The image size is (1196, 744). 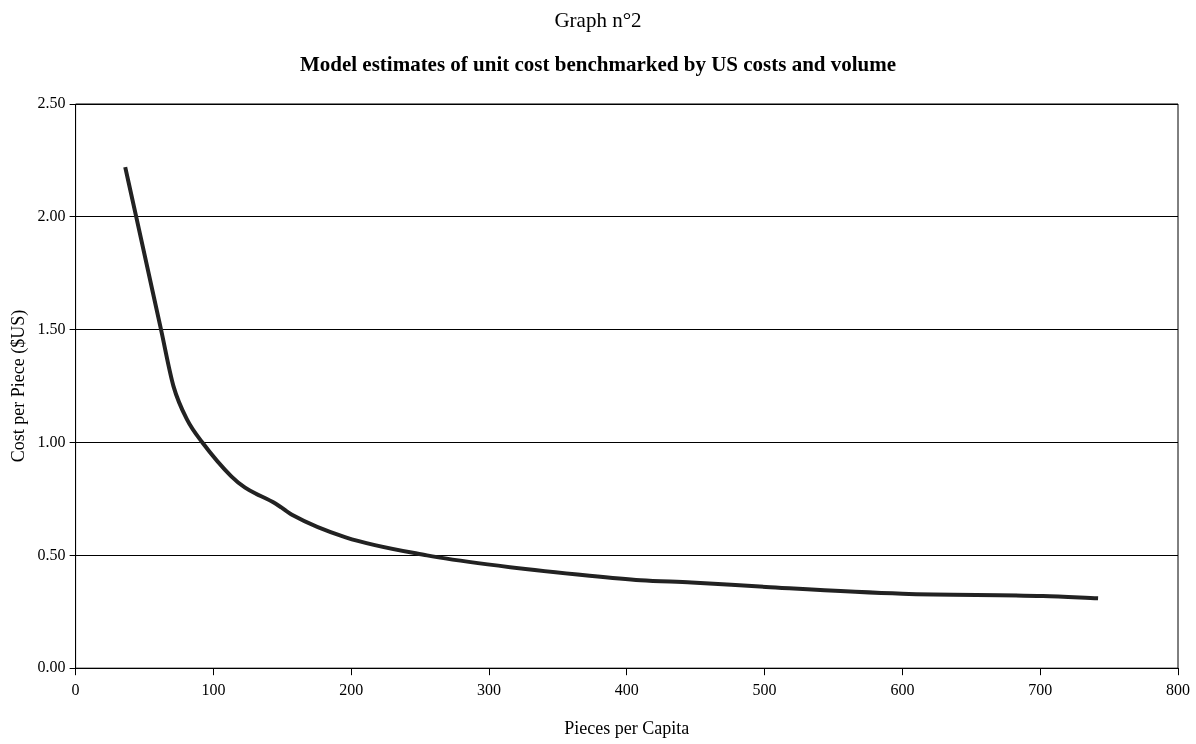 What do you see at coordinates (213, 689) in the screenshot?
I see `x-tick-label: 100` at bounding box center [213, 689].